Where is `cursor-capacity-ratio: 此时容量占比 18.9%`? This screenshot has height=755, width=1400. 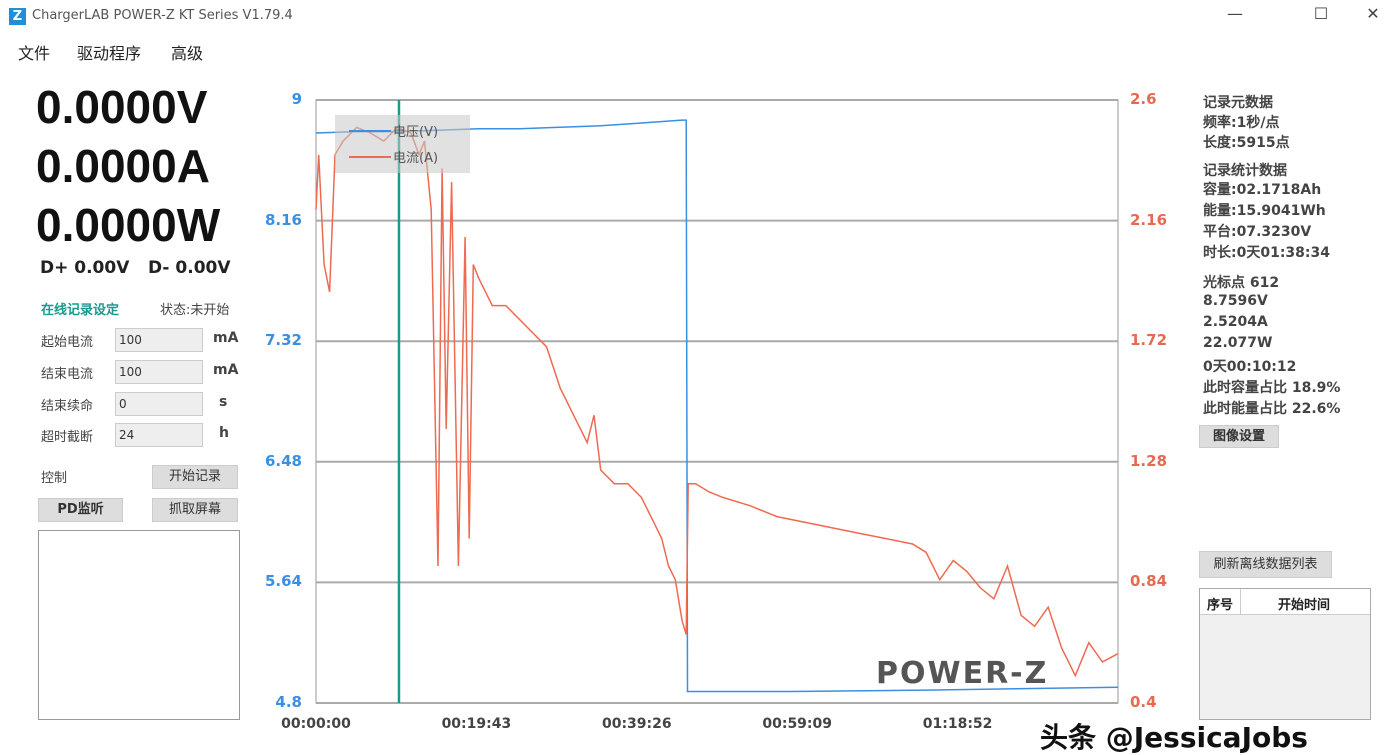 cursor-capacity-ratio: 此时容量占比 18.9% is located at coordinates (1272, 388).